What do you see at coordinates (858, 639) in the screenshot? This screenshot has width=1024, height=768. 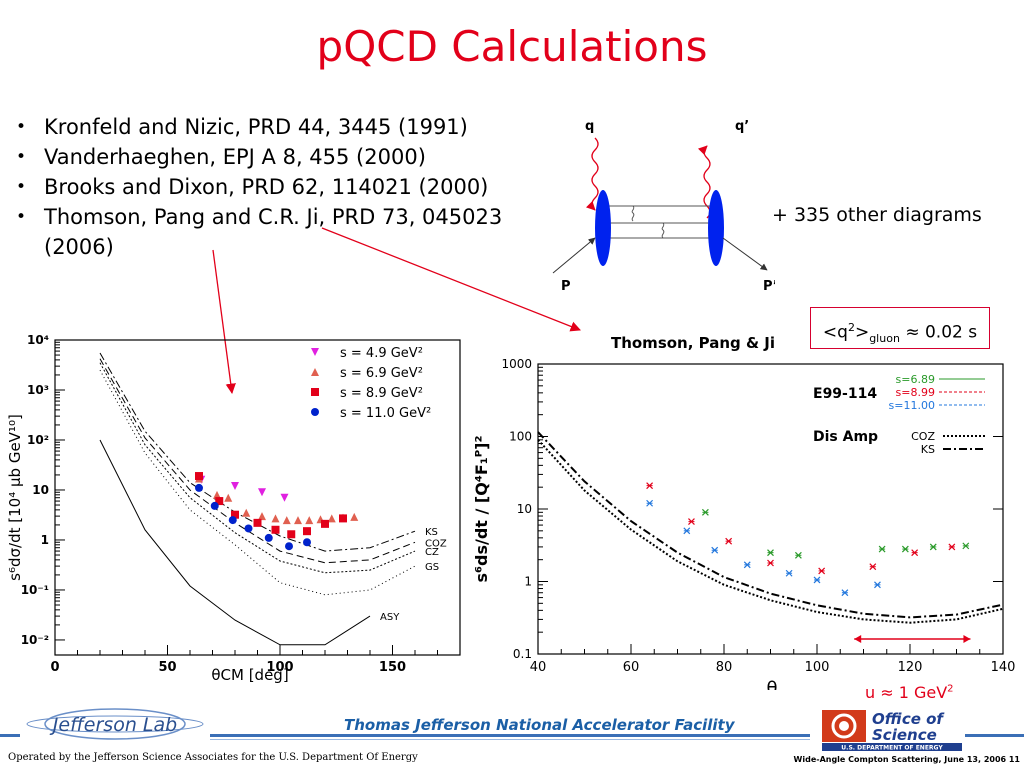 I see `u-range-arrow-left` at bounding box center [858, 639].